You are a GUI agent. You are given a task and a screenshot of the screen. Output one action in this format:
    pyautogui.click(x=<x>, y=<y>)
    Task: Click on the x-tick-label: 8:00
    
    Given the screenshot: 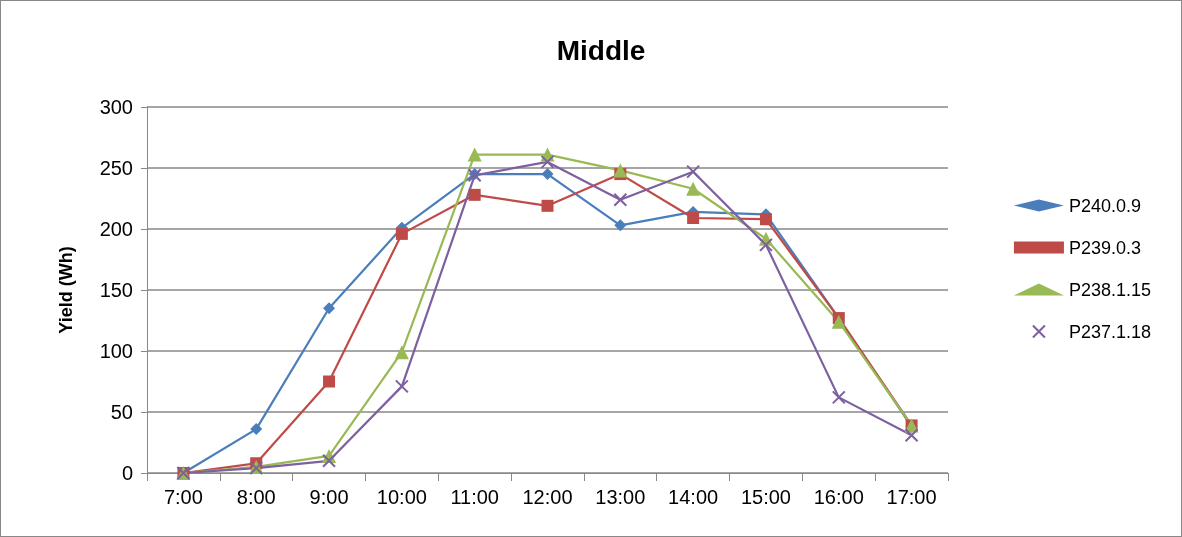 What is the action you would take?
    pyautogui.click(x=256, y=497)
    